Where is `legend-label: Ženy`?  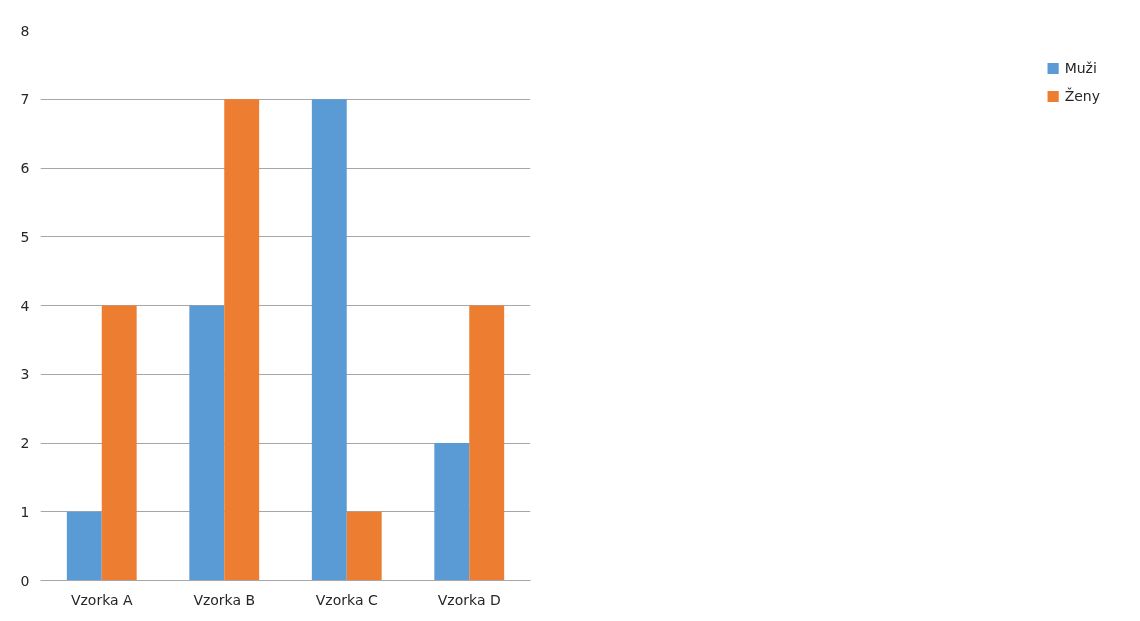 legend-label: Ženy is located at coordinates (1082, 96).